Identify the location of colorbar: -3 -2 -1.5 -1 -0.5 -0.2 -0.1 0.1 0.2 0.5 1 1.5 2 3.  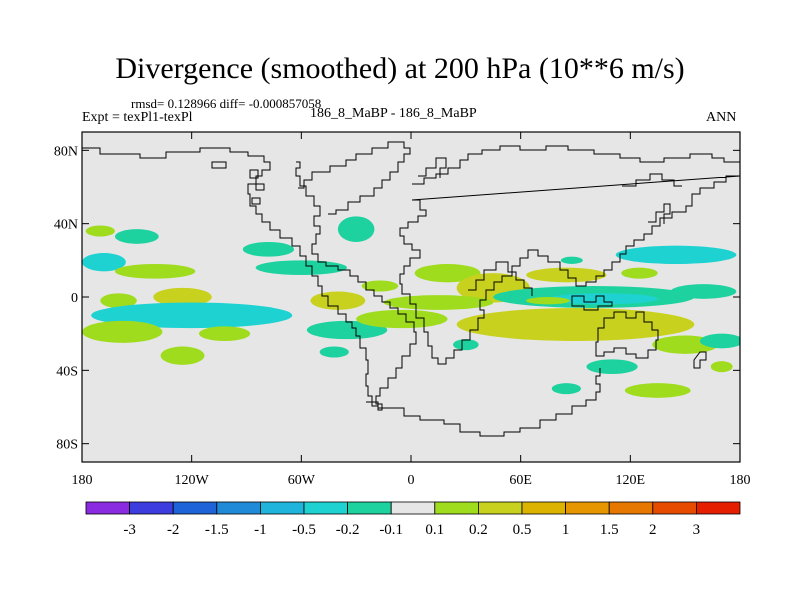
(413, 519).